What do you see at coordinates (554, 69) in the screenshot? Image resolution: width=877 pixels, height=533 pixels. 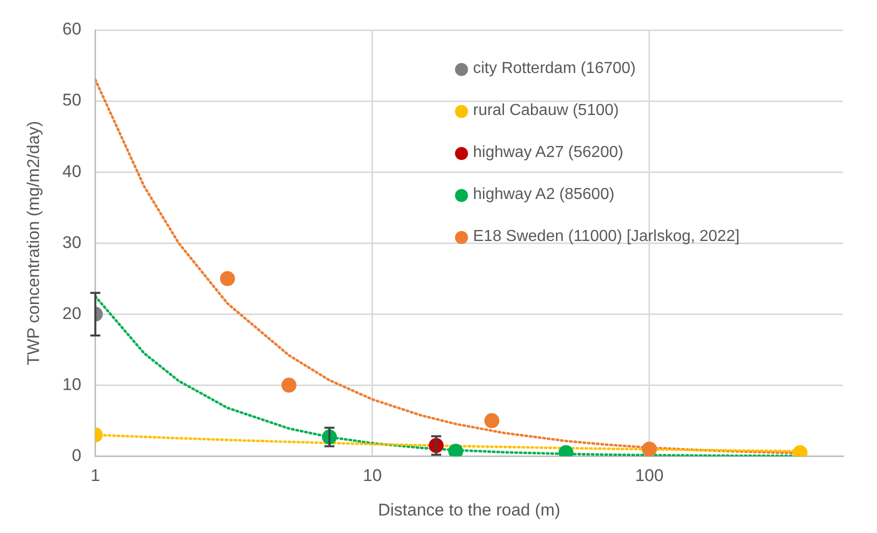 I see `legend-label: city Rotterdam (16700)` at bounding box center [554, 69].